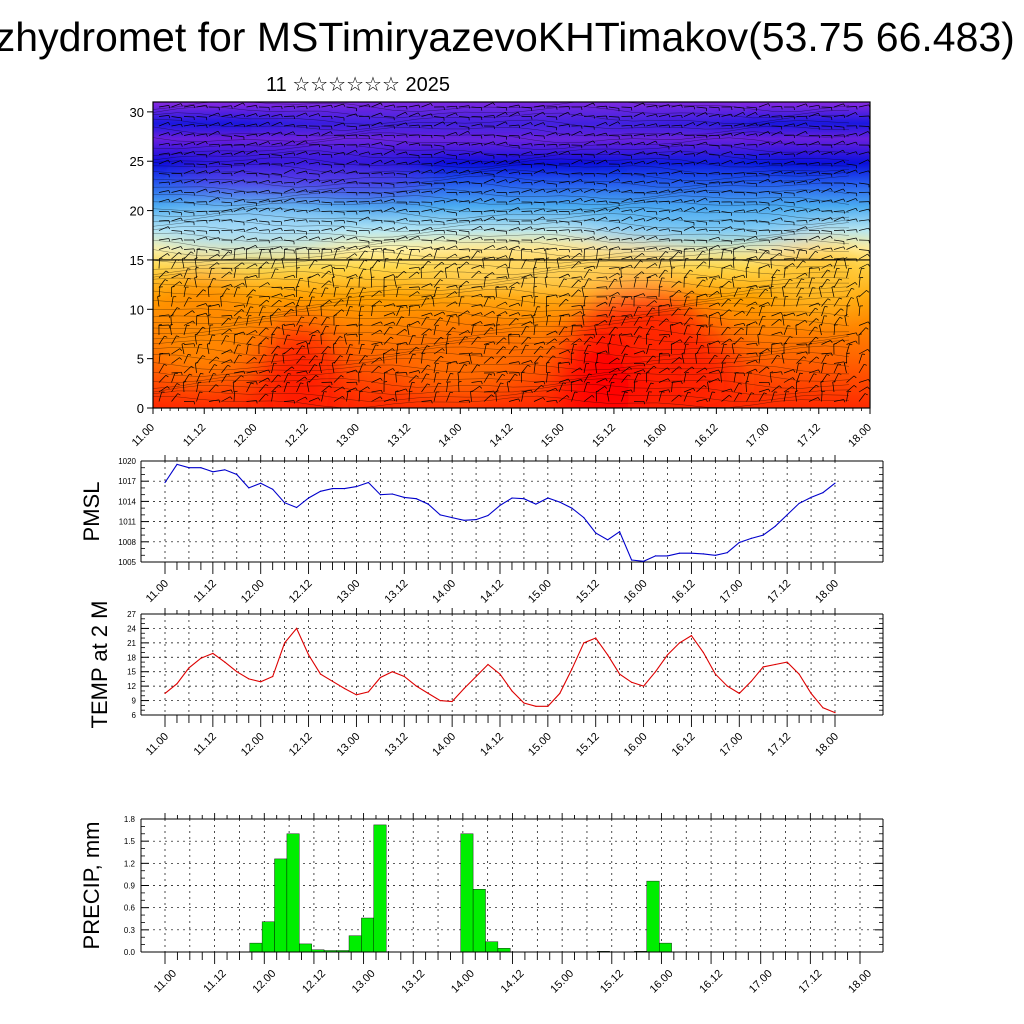  What do you see at coordinates (264, 982) in the screenshot?
I see `x-tick-label: 12.00` at bounding box center [264, 982].